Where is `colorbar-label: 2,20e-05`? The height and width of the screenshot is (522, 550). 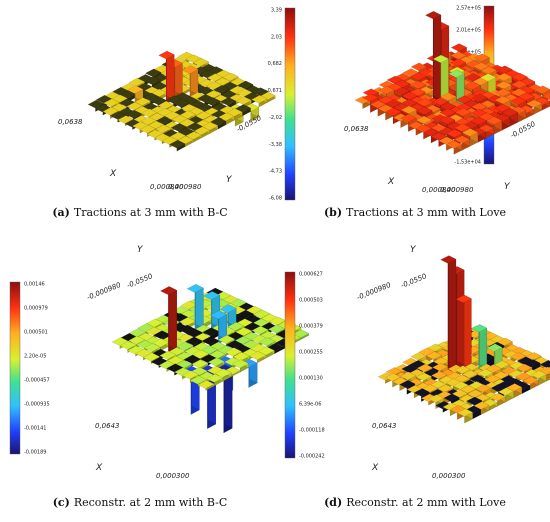
colorbar-label: 2,20e-05 is located at coordinates (35, 357).